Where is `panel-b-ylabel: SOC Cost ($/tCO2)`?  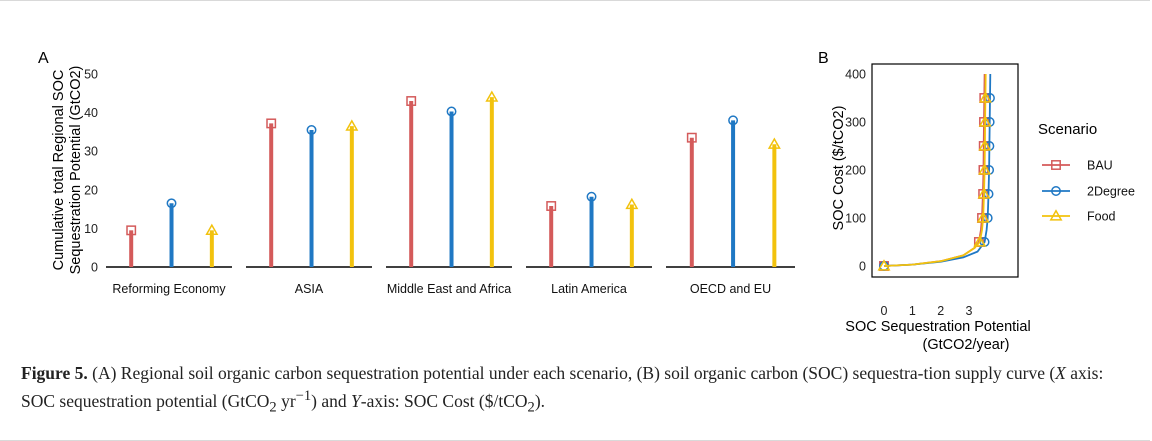
panel-b-ylabel: SOC Cost ($/tCO2) is located at coordinates (839, 168).